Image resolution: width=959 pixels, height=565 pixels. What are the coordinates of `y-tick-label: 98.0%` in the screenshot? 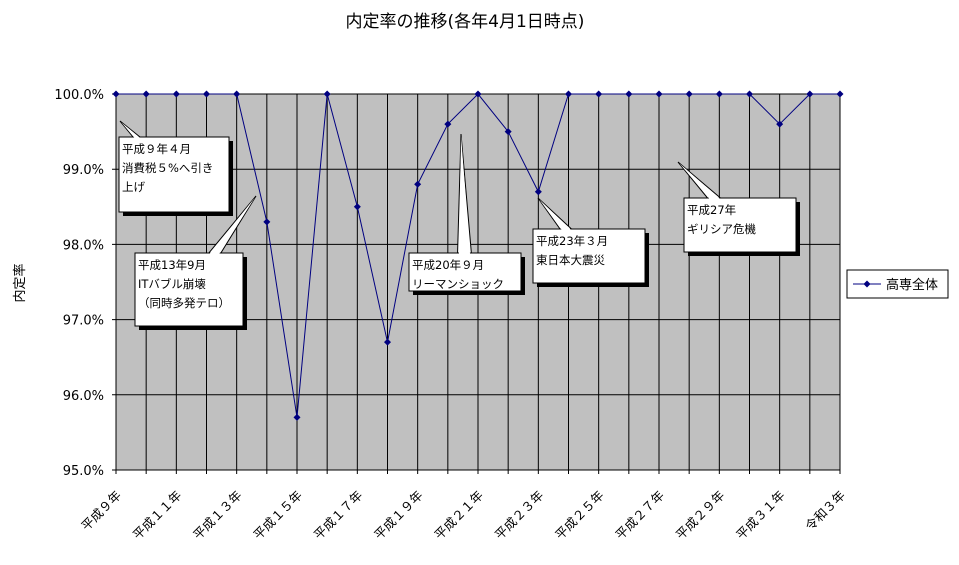 It's located at (83, 245).